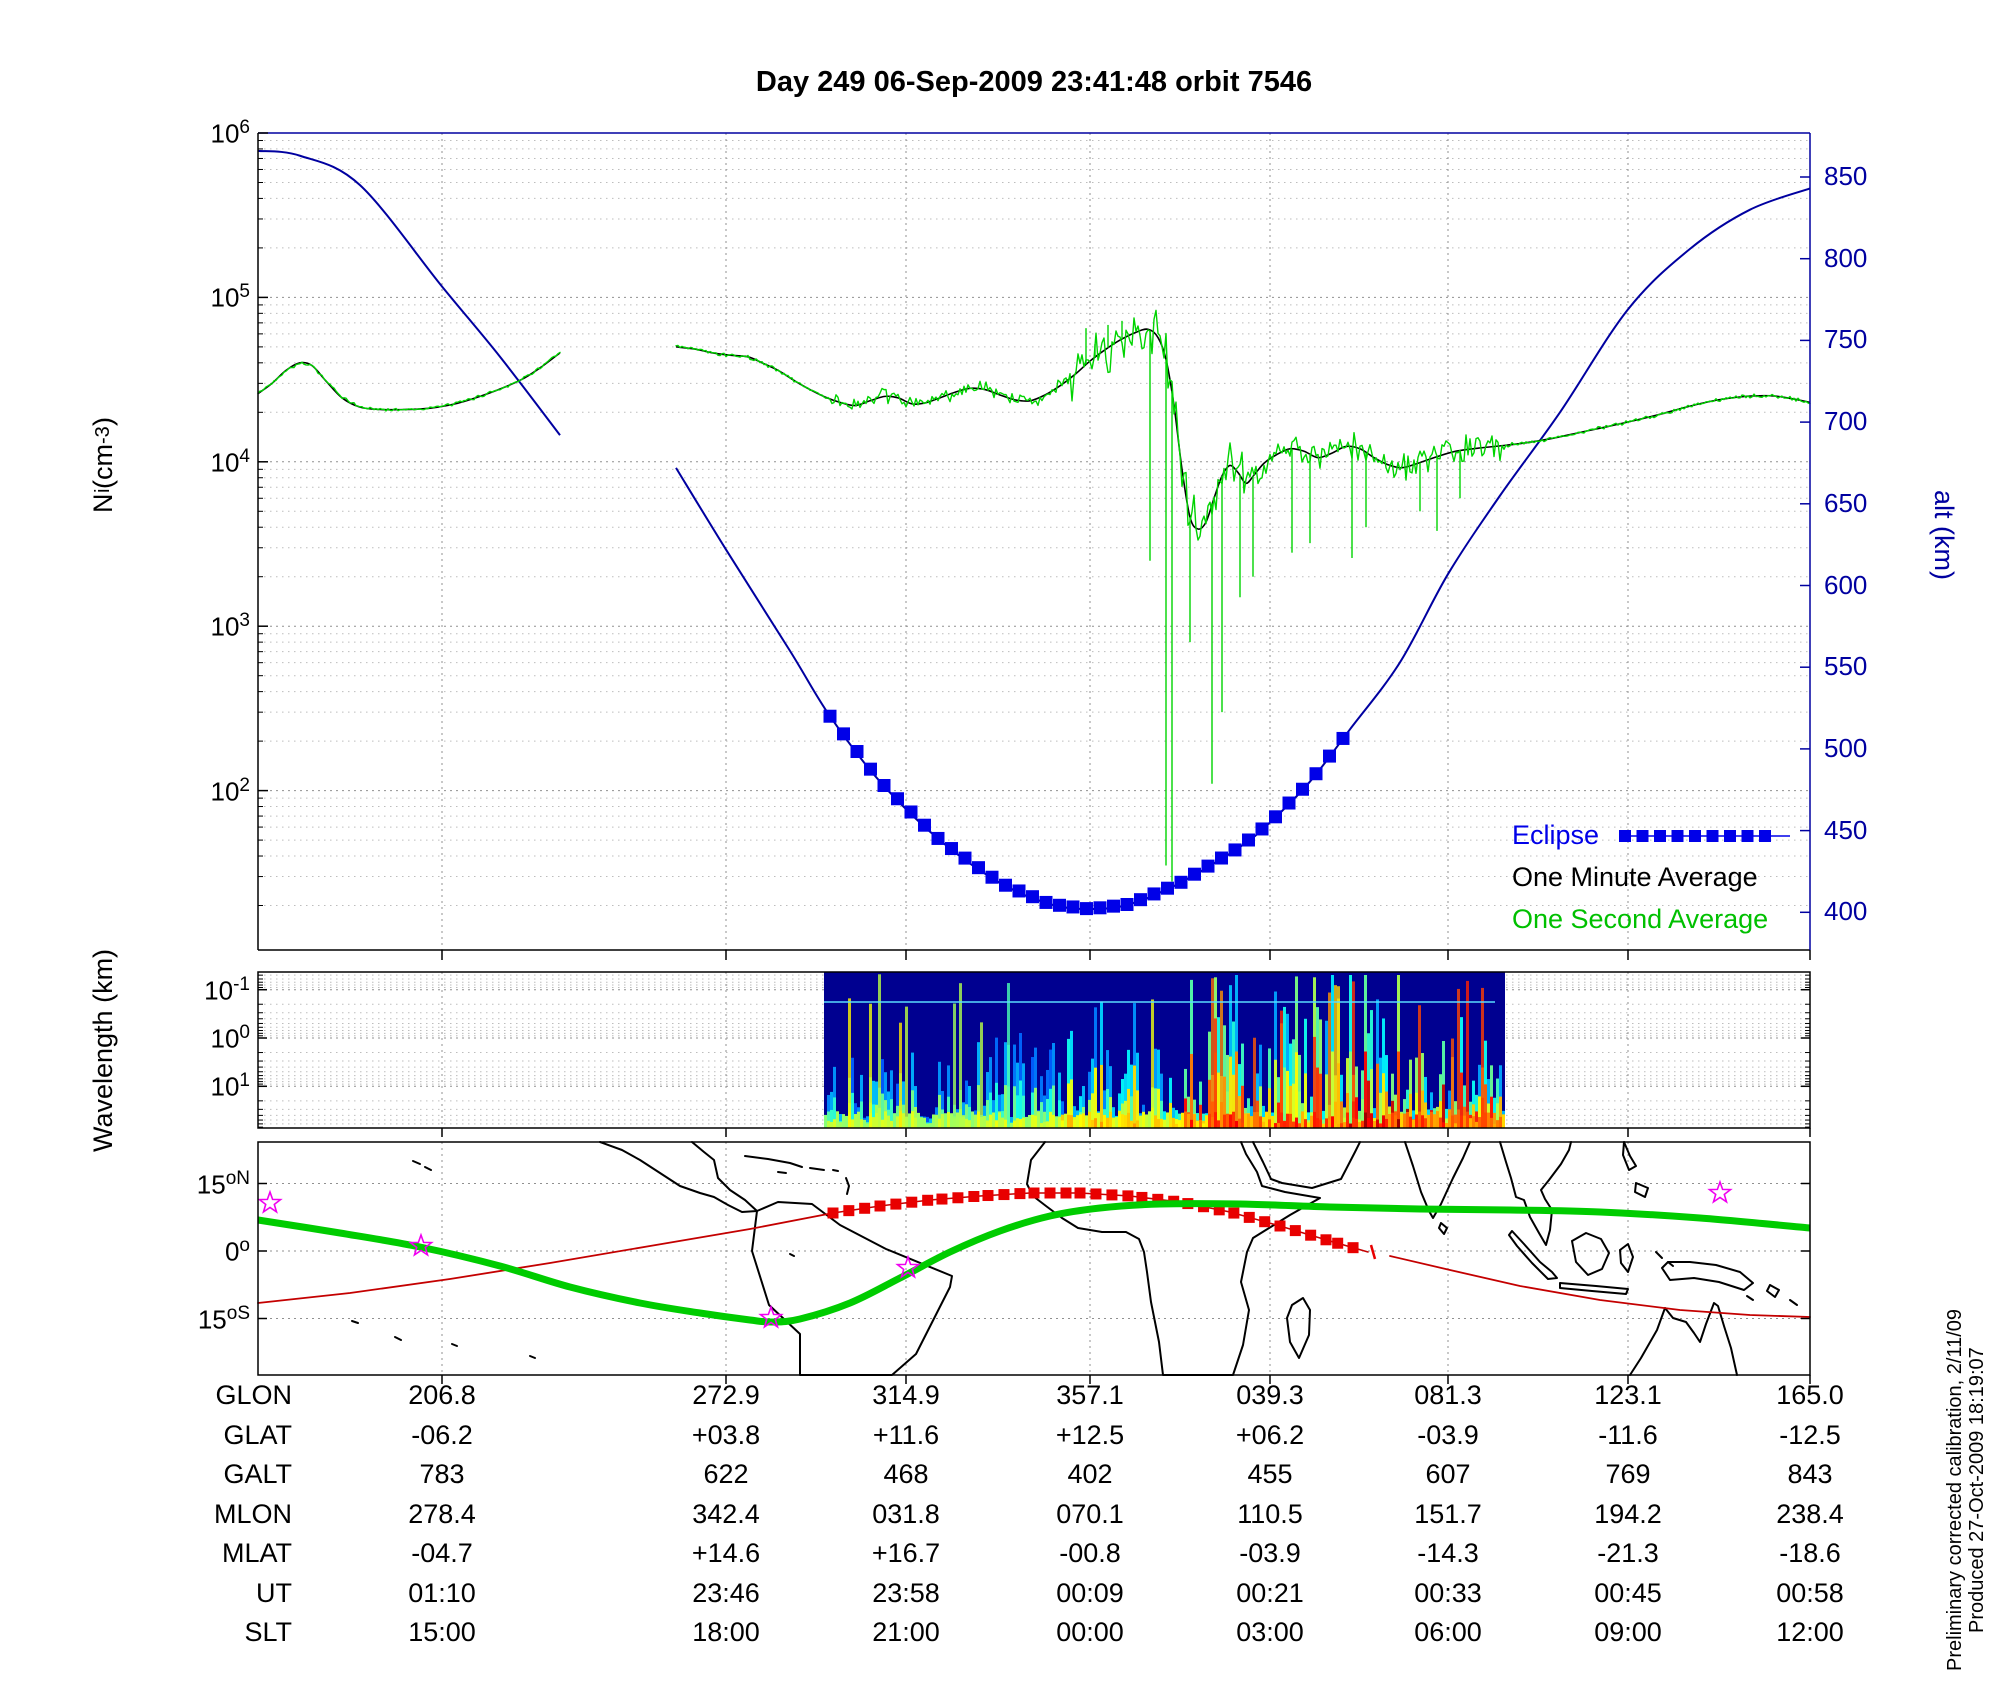  I want to click on table-cell: 110.5, so click(1270, 1514).